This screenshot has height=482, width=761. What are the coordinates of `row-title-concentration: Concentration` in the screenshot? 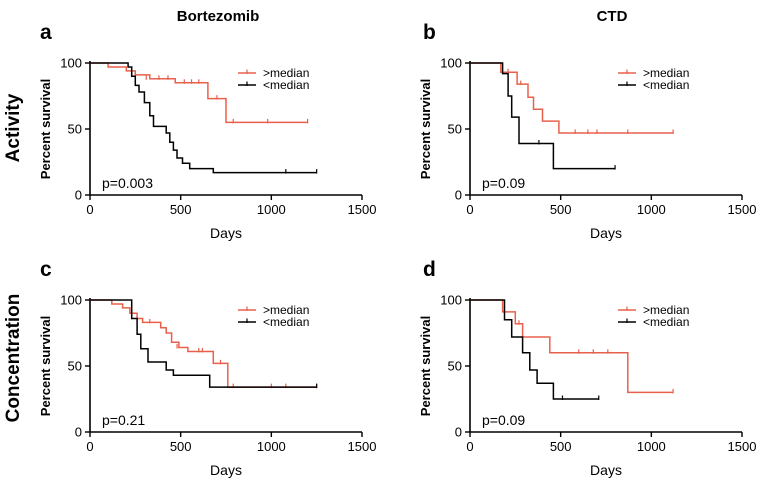 It's located at (13, 358).